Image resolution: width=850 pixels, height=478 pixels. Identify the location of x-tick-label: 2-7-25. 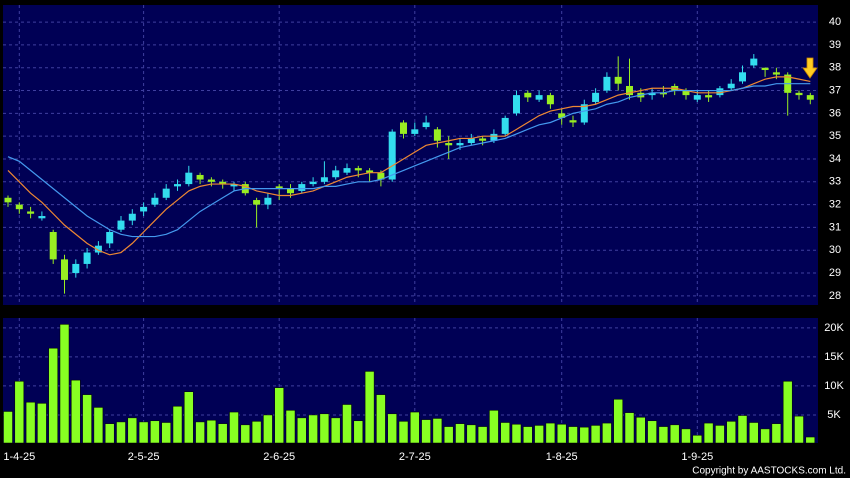
(415, 457).